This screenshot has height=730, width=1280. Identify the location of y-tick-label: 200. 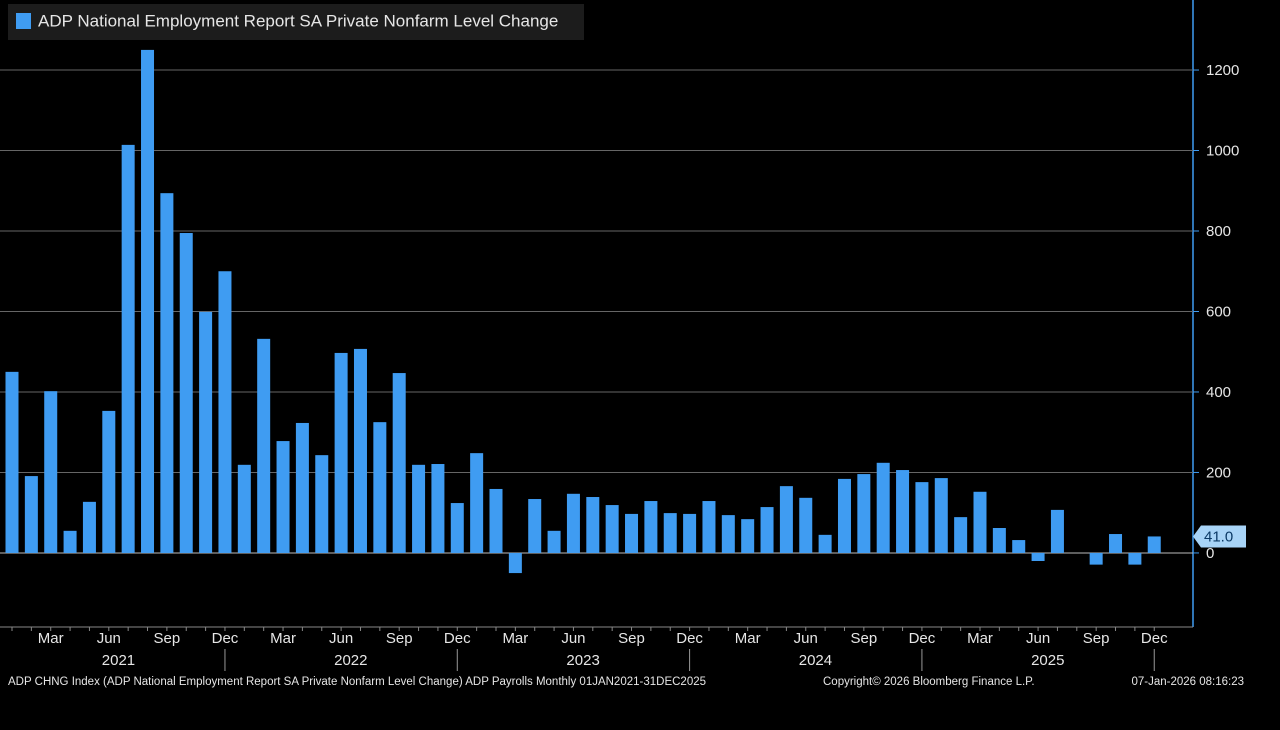
(1218, 472).